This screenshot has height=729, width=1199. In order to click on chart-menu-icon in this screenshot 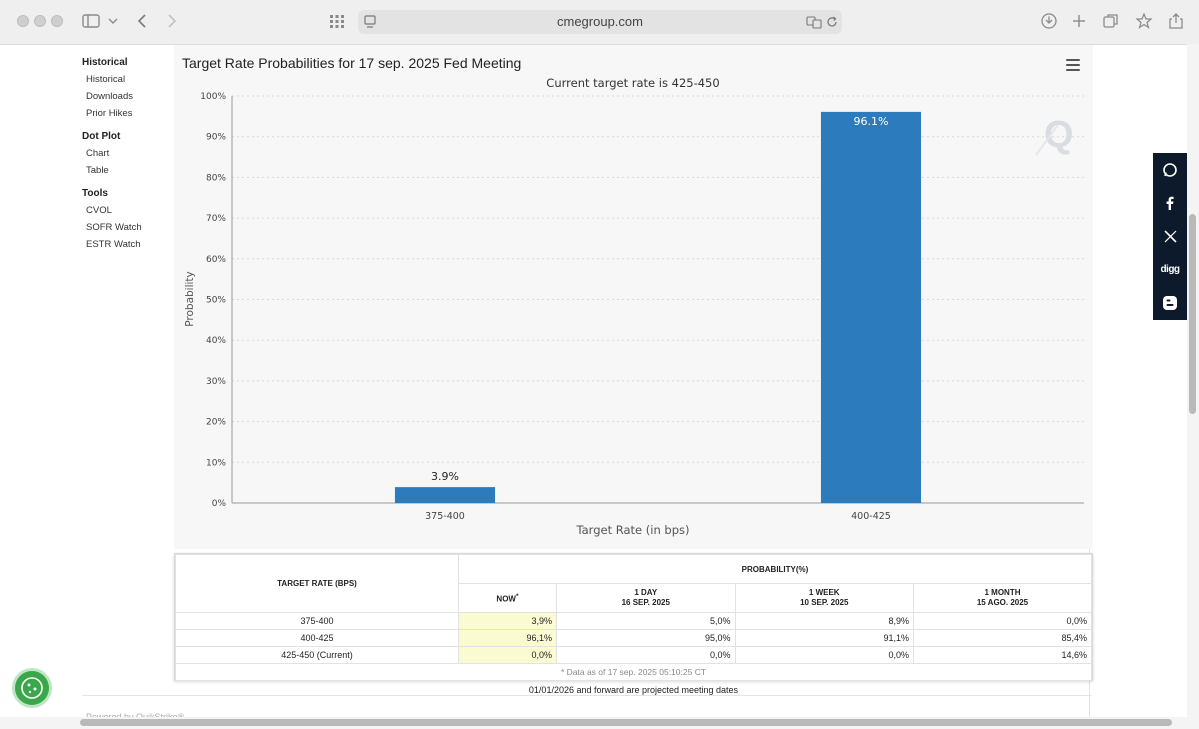, I will do `click(1073, 65)`.